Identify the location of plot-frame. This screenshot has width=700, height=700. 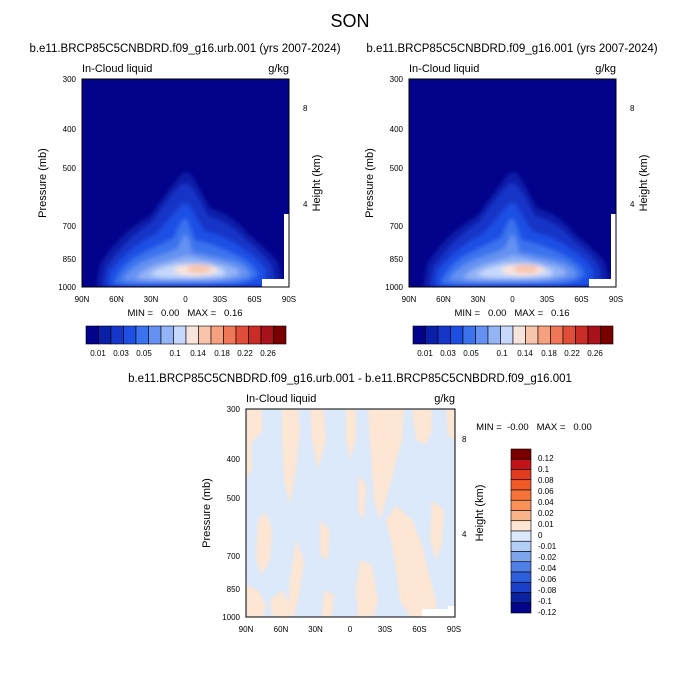
(185, 183).